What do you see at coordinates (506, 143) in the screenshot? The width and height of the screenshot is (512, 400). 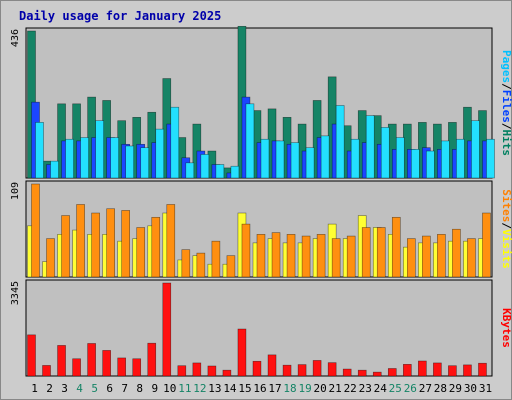 I see `legend-part: Hits` at bounding box center [506, 143].